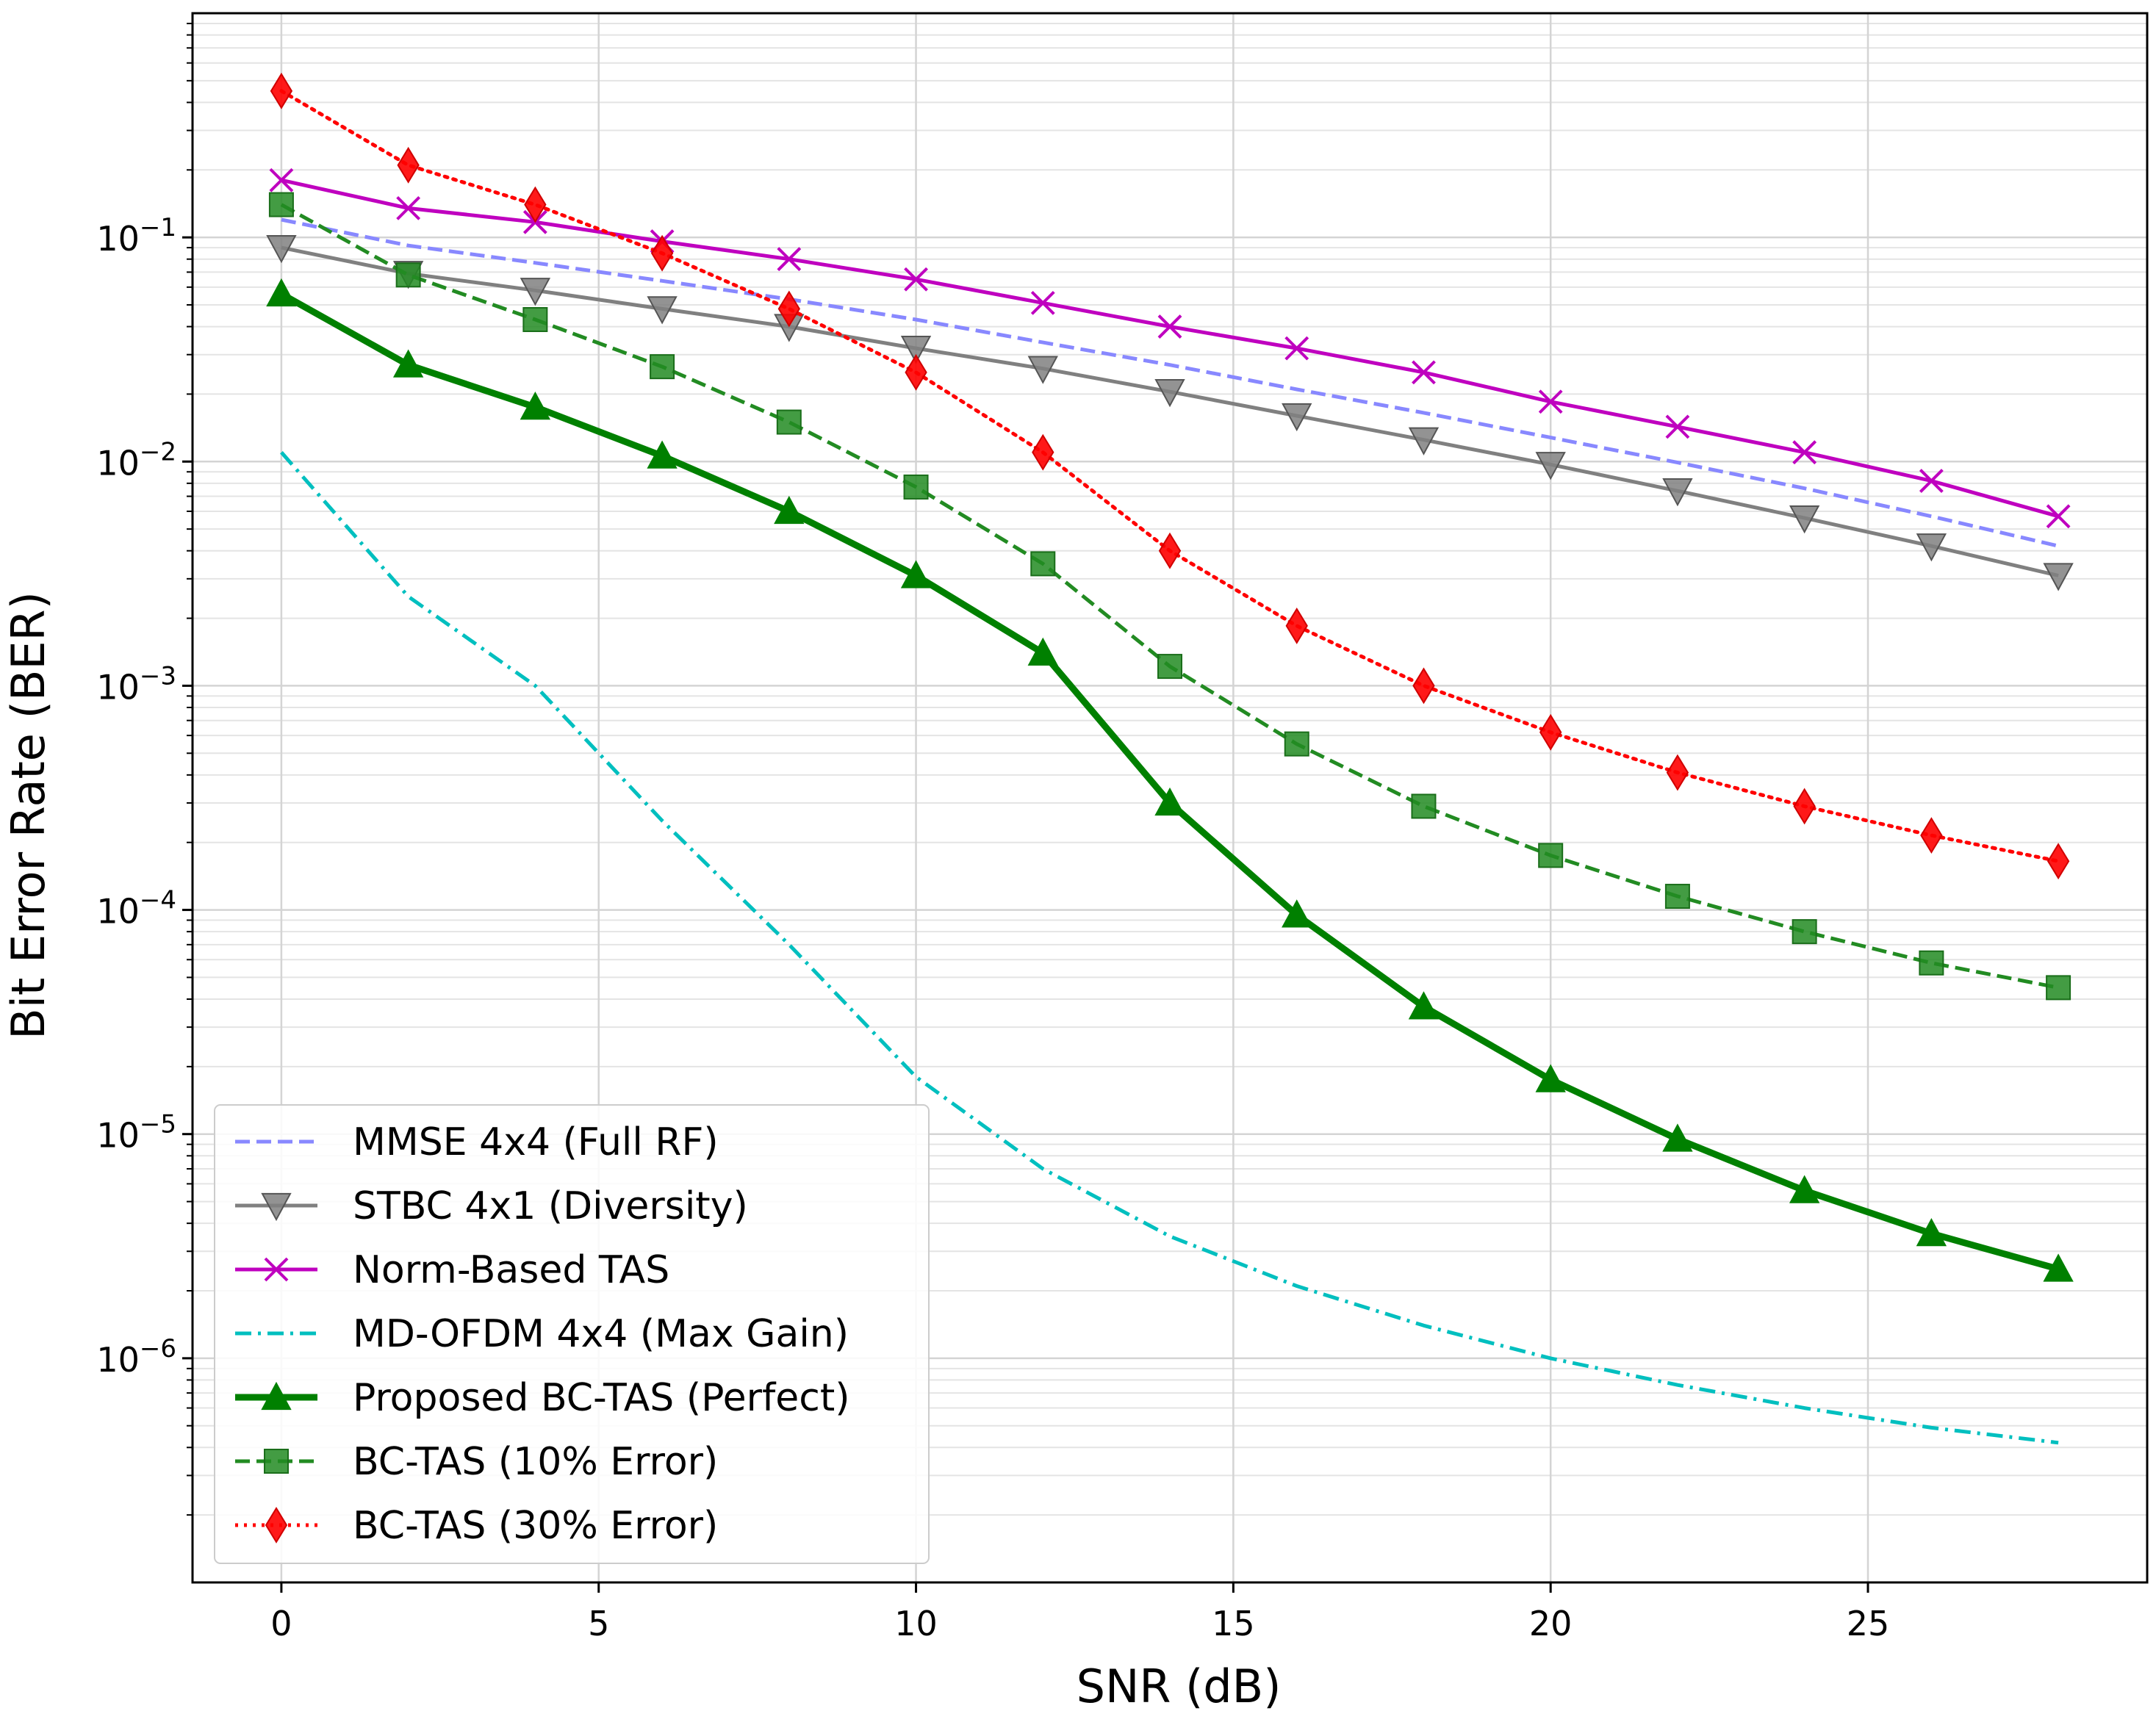 This screenshot has height=1711, width=2156. I want to click on x-tick-label: 10, so click(916, 1624).